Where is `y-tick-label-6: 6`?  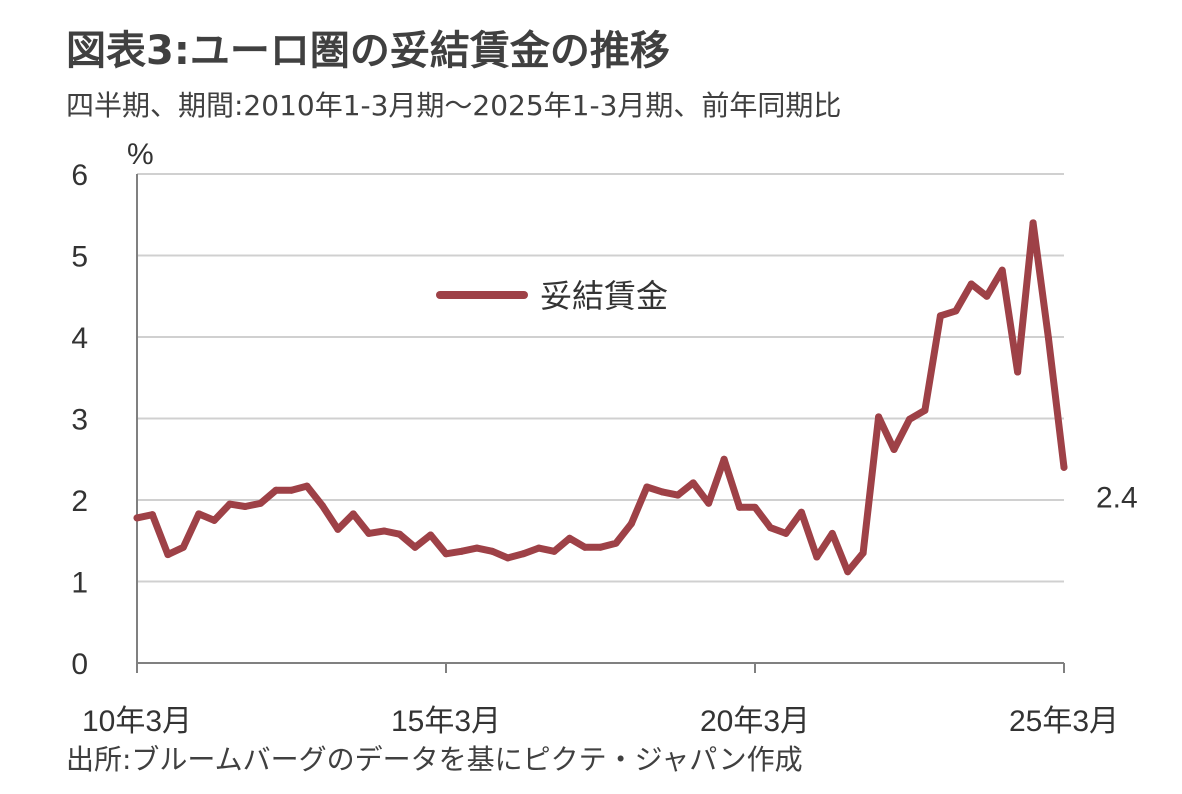
y-tick-label-6: 6 is located at coordinates (79, 175).